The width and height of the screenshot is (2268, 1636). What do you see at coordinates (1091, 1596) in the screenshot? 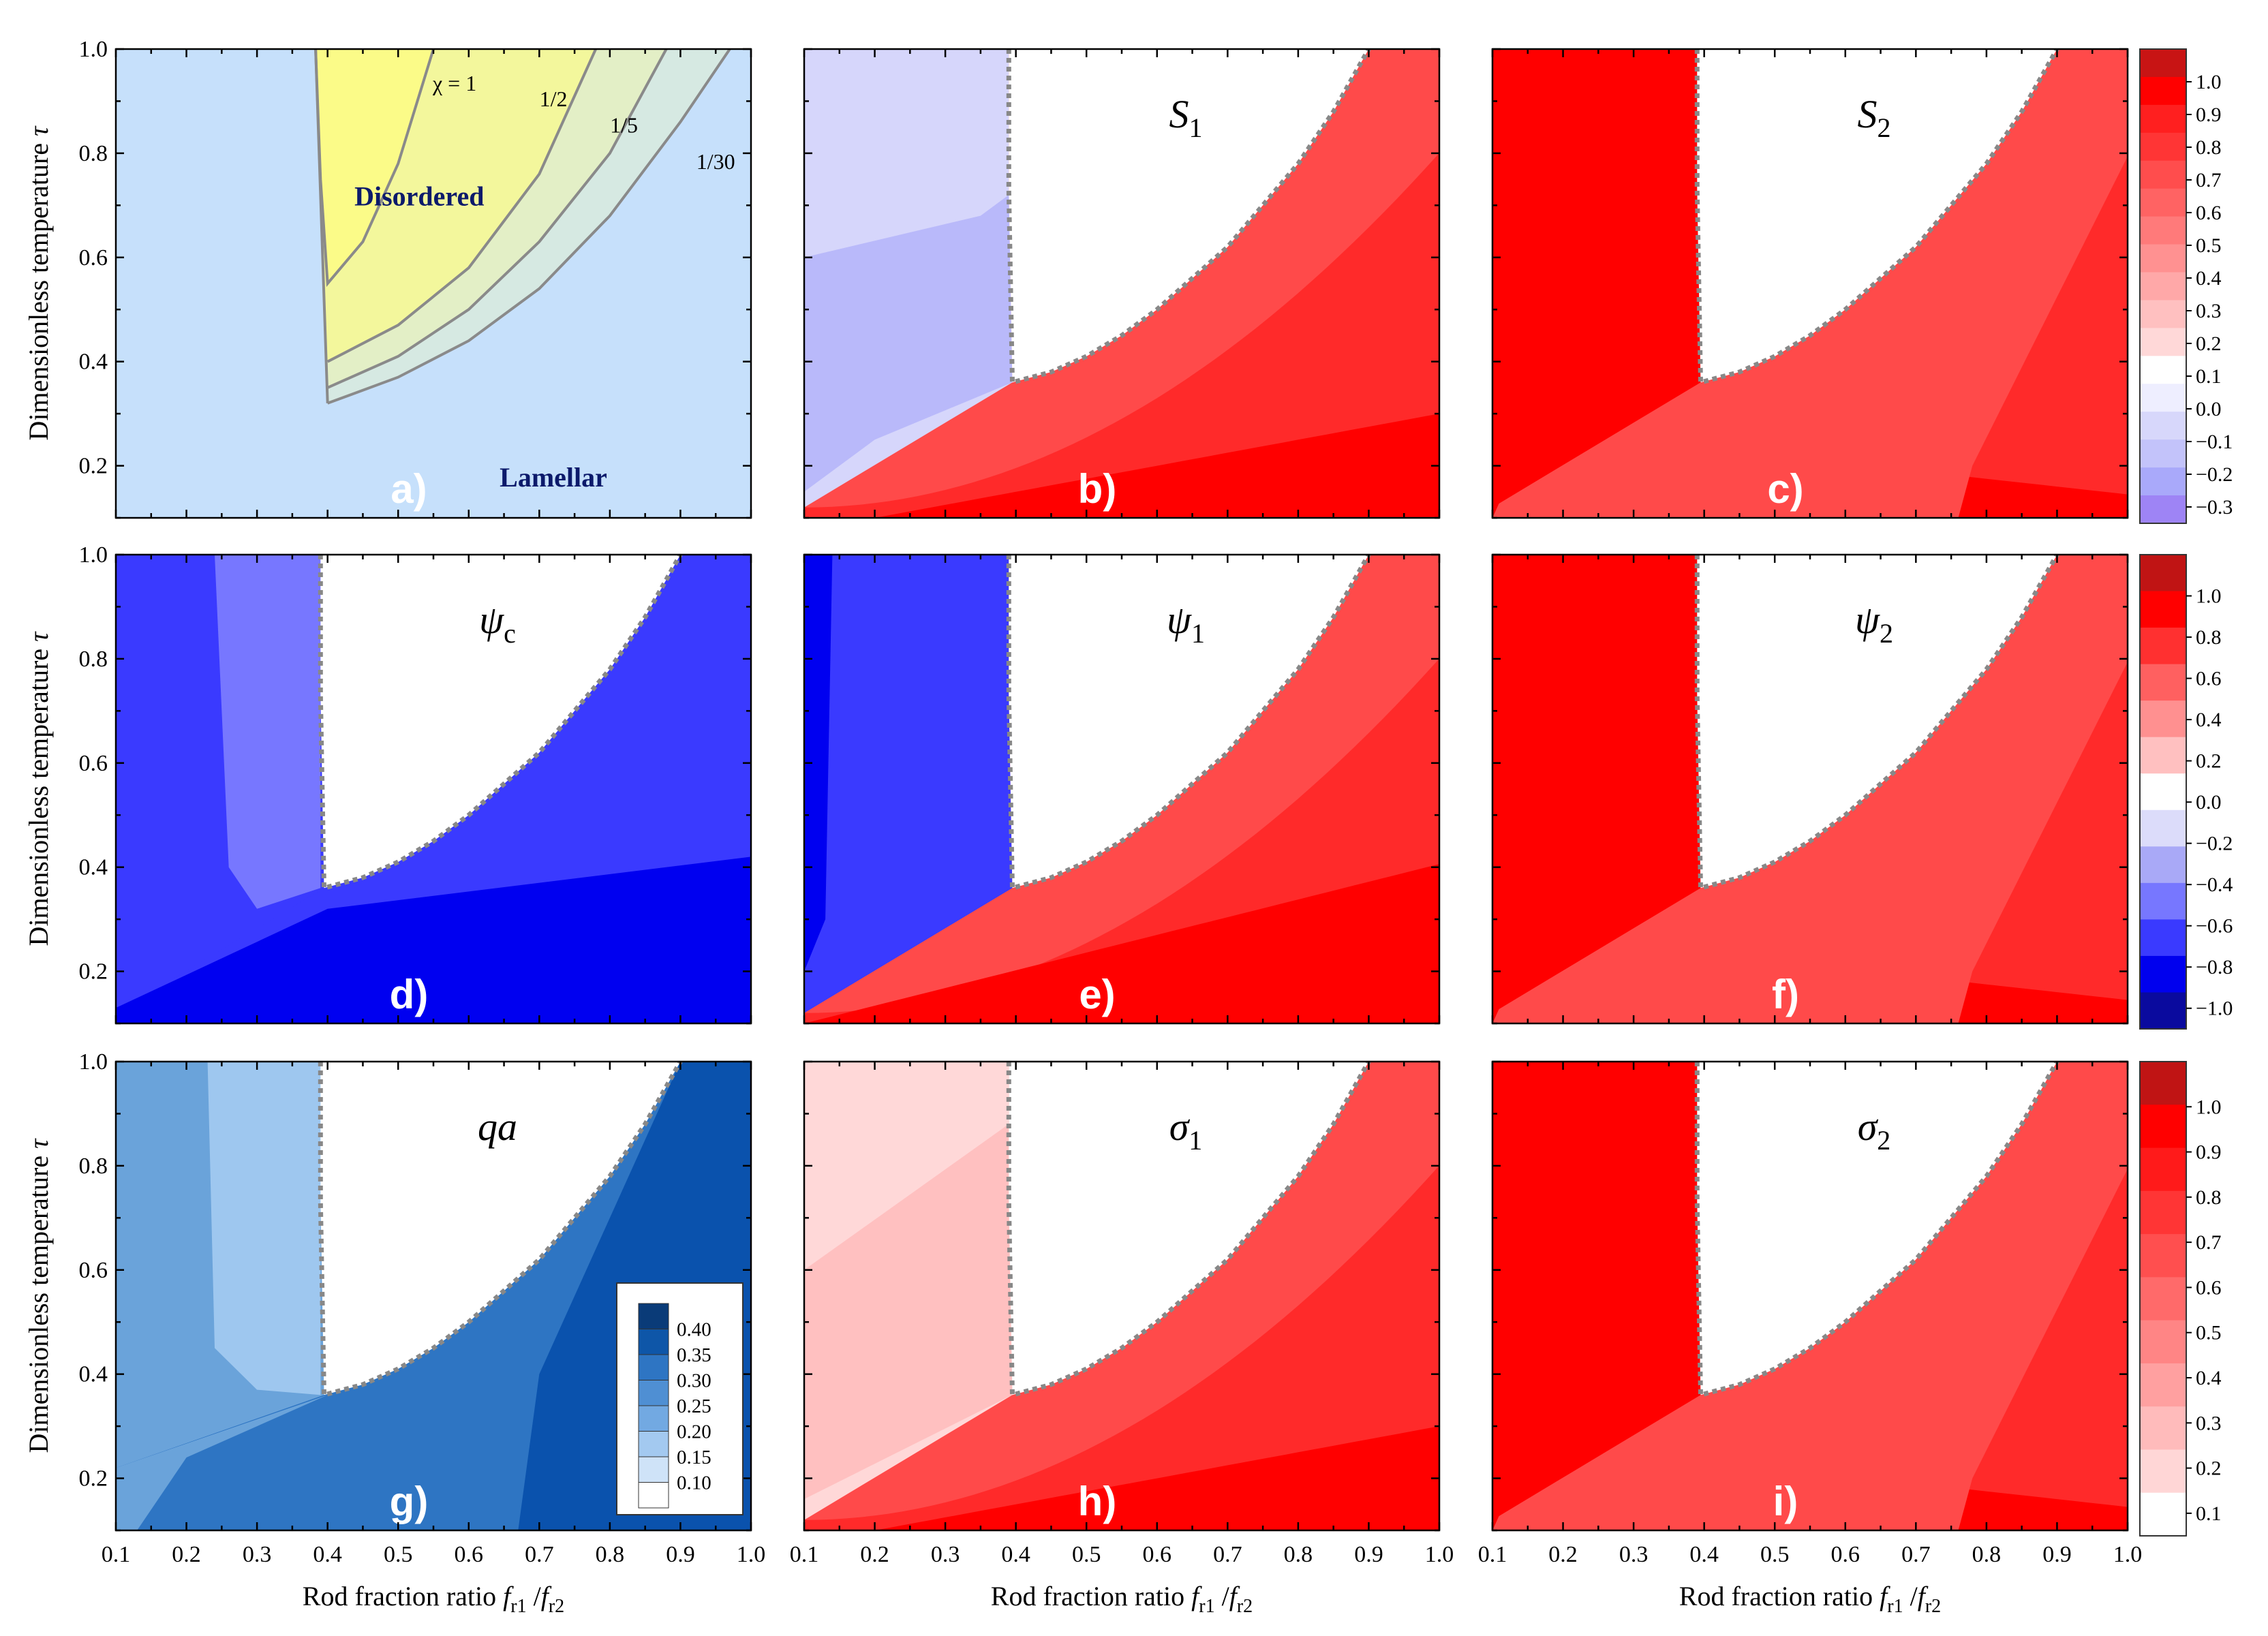
I see `x-axis-title-main: Rod fraction ratio` at bounding box center [1091, 1596].